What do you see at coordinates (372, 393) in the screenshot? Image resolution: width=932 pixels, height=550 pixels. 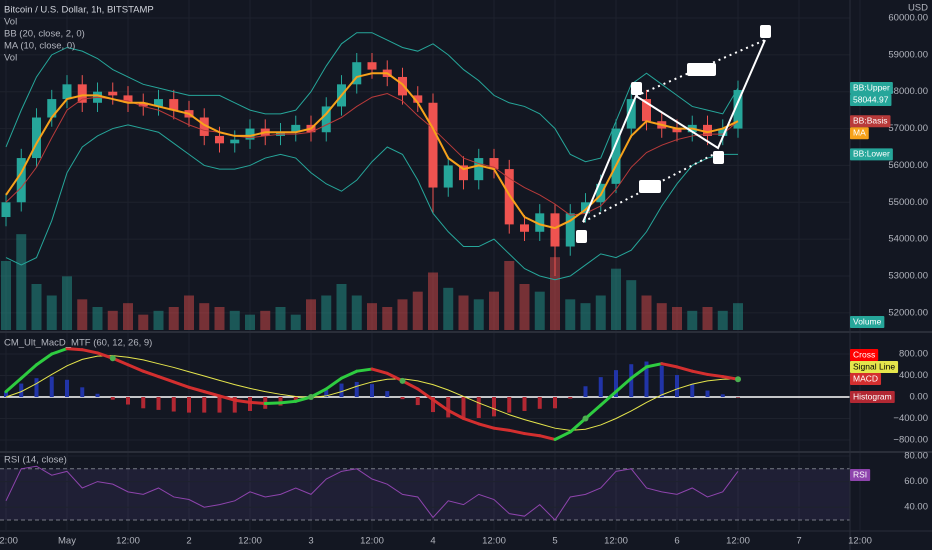 I see `line` at bounding box center [372, 393].